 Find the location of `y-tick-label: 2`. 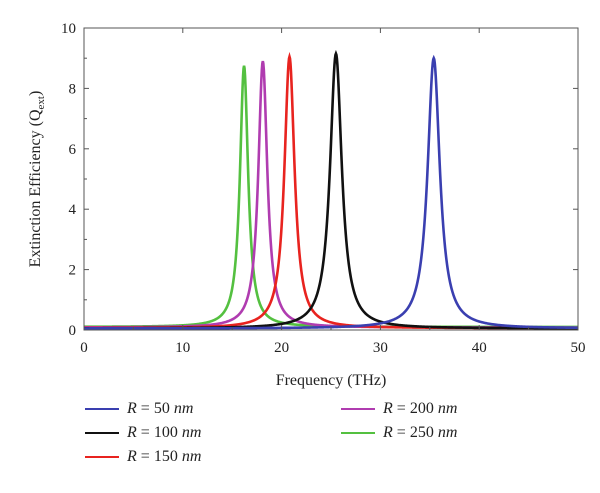

y-tick-label: 2 is located at coordinates (73, 271).